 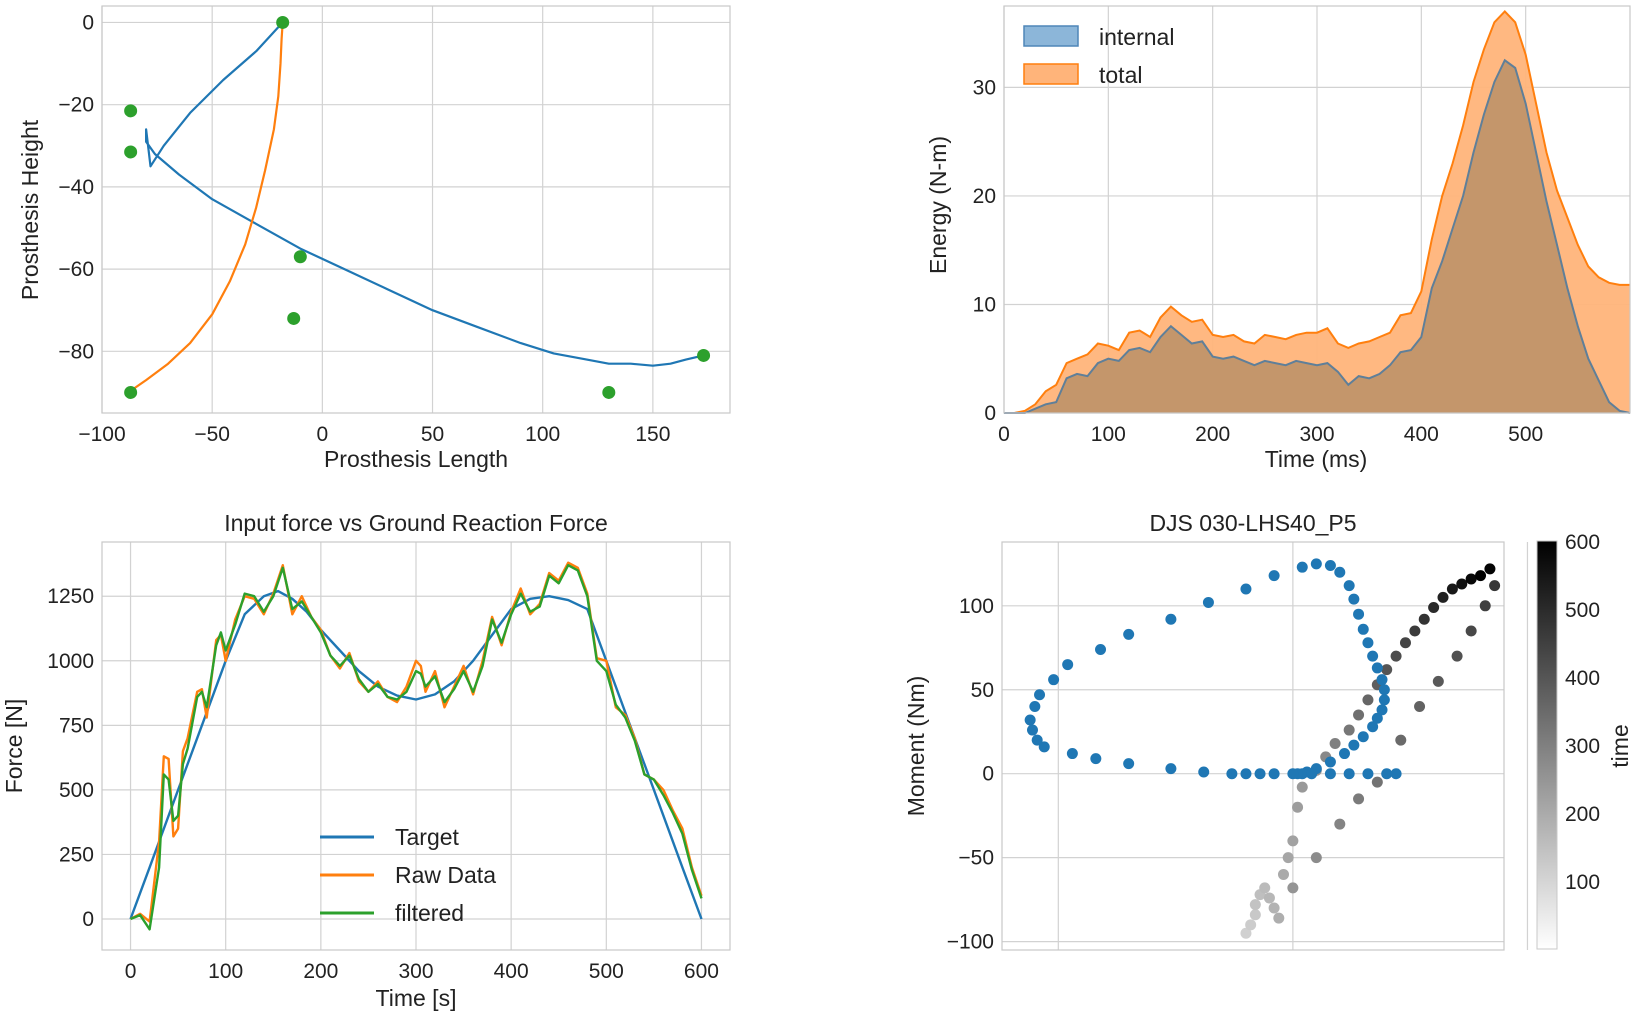 What do you see at coordinates (323, 434) in the screenshot?
I see `trajectory-x-tick-label: 0` at bounding box center [323, 434].